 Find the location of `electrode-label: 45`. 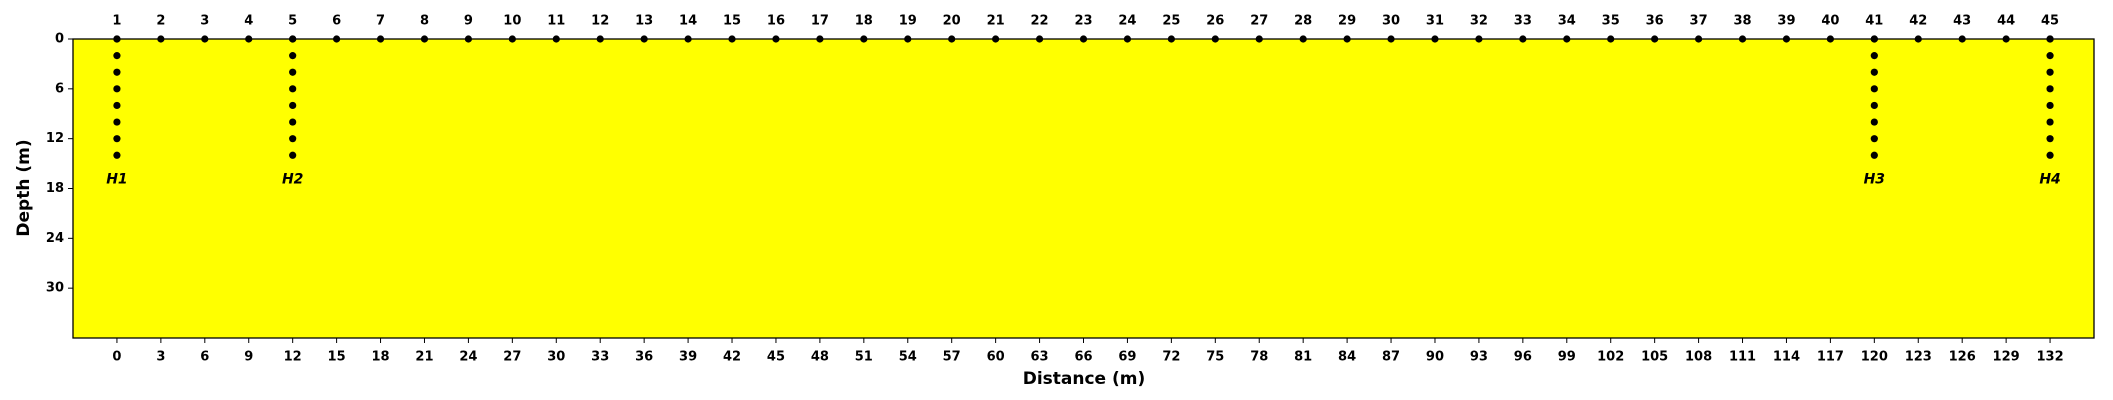

electrode-label: 45 is located at coordinates (2050, 21).